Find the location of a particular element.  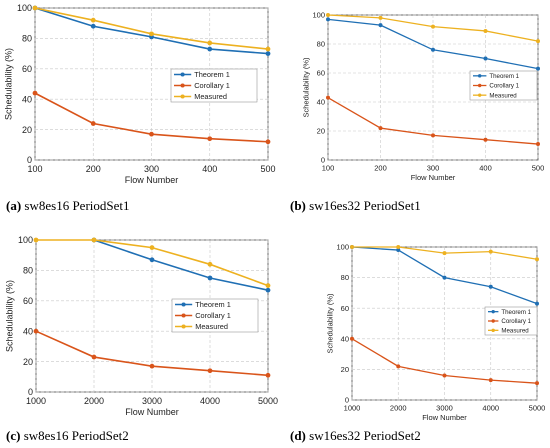

caption-letter: (a) is located at coordinates (14, 205).